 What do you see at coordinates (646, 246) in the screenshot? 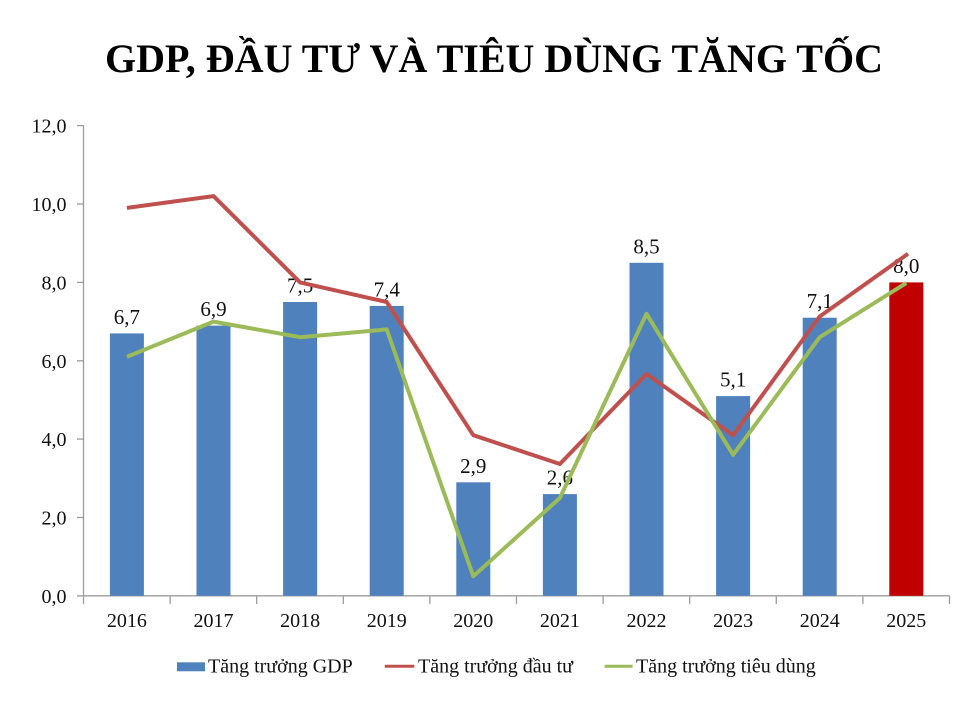
I see `svg-text: 8,5` at bounding box center [646, 246].